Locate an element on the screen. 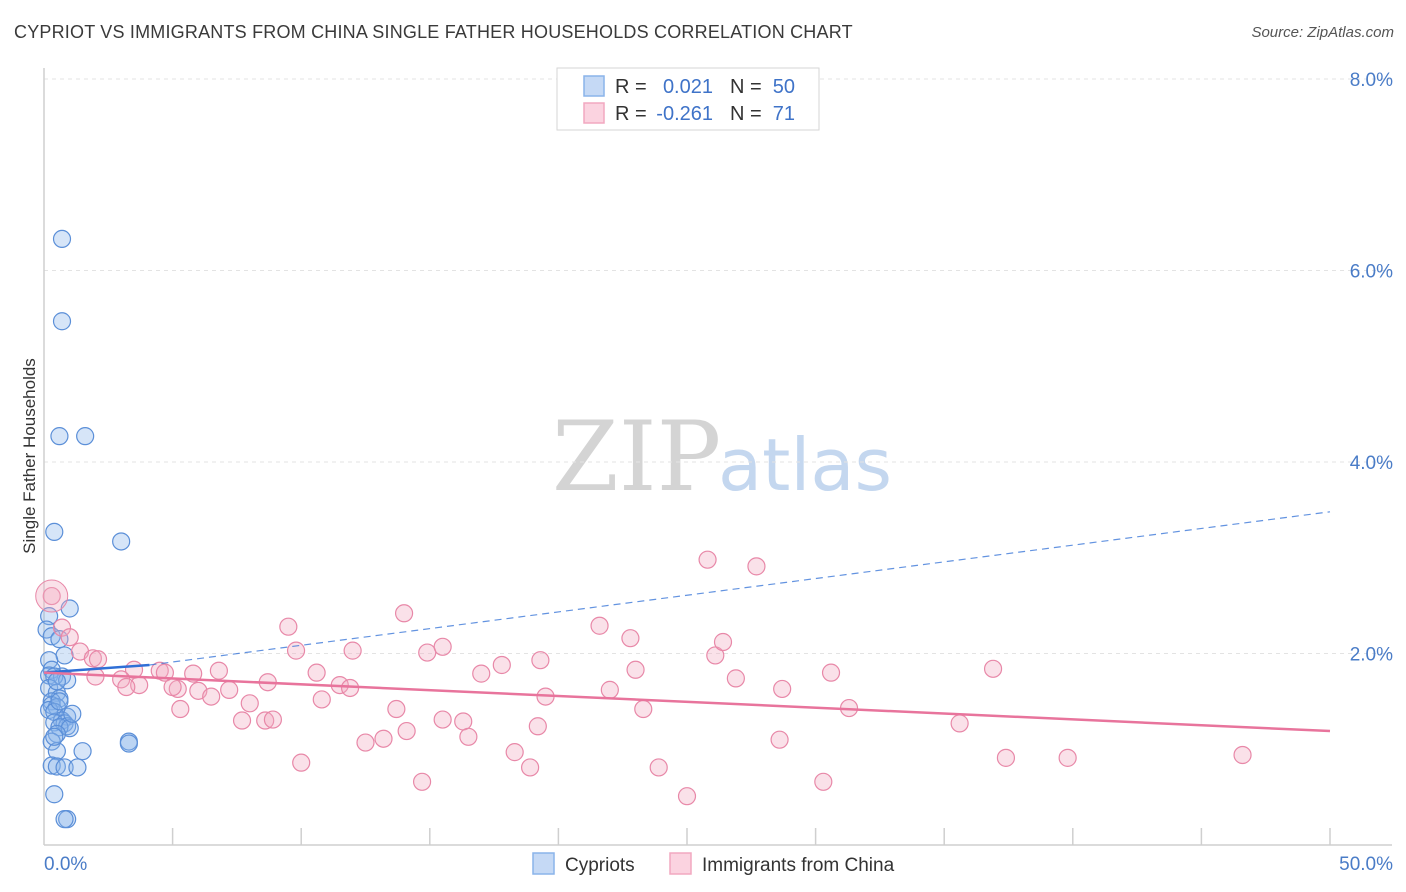 Image resolution: width=1406 pixels, height=892 pixels. bottom-legend-swatch-china is located at coordinates (680, 863).